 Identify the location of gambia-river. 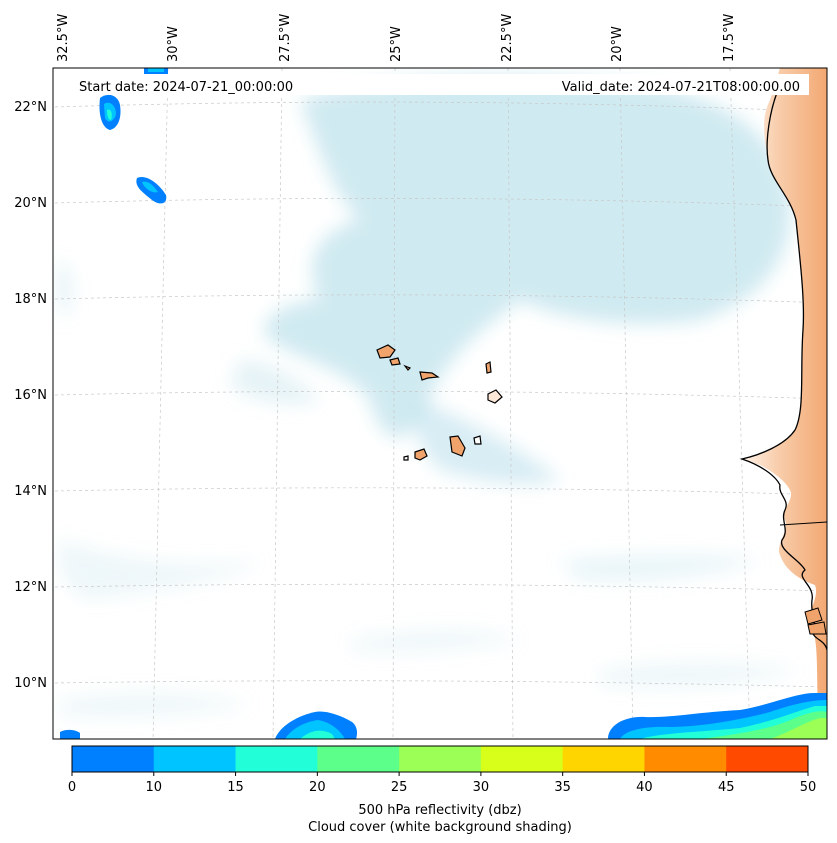
(803, 523).